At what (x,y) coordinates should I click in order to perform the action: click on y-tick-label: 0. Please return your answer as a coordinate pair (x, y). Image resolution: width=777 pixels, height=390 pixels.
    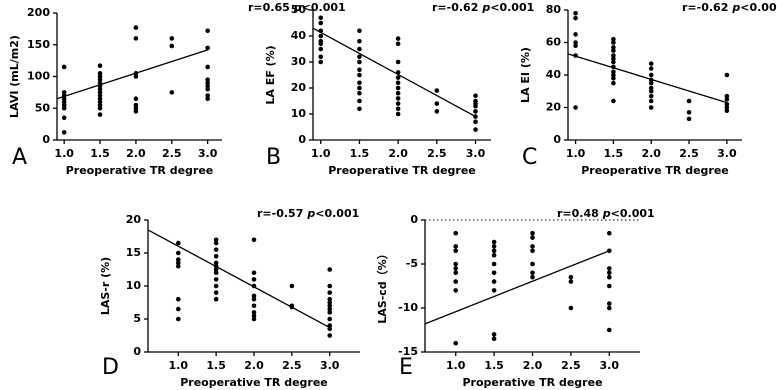
    Looking at the image, I should click on (137, 351).